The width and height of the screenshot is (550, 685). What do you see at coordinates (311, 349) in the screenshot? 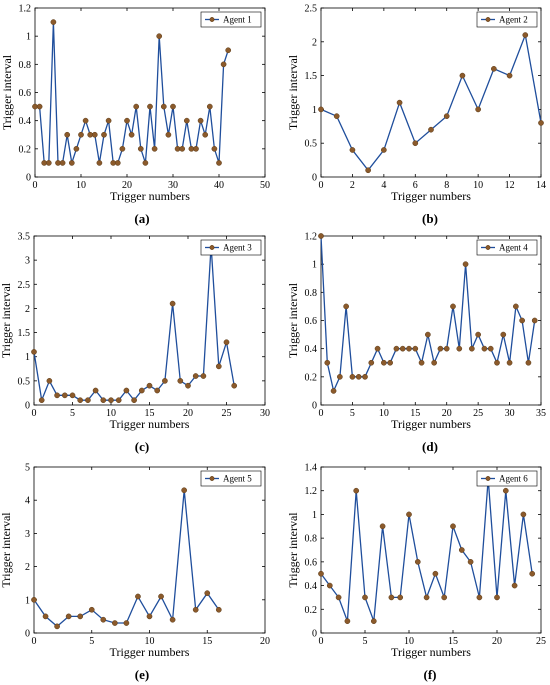
I see `y-tick-label: 0.4` at bounding box center [311, 349].